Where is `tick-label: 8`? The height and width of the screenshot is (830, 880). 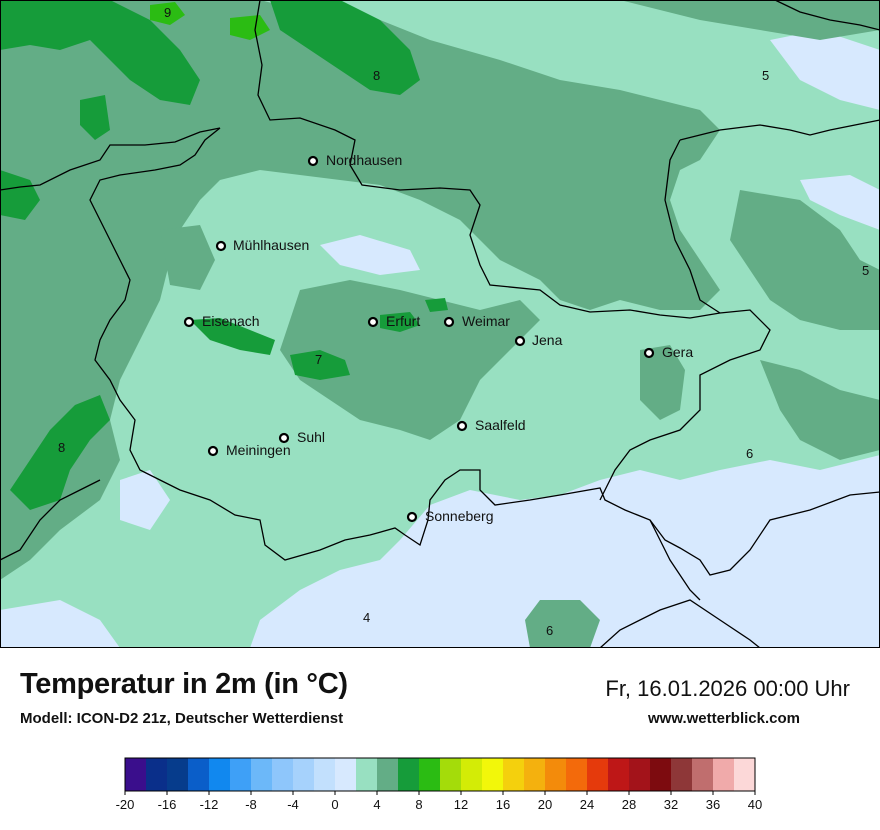
tick-label: 8 is located at coordinates (418, 804).